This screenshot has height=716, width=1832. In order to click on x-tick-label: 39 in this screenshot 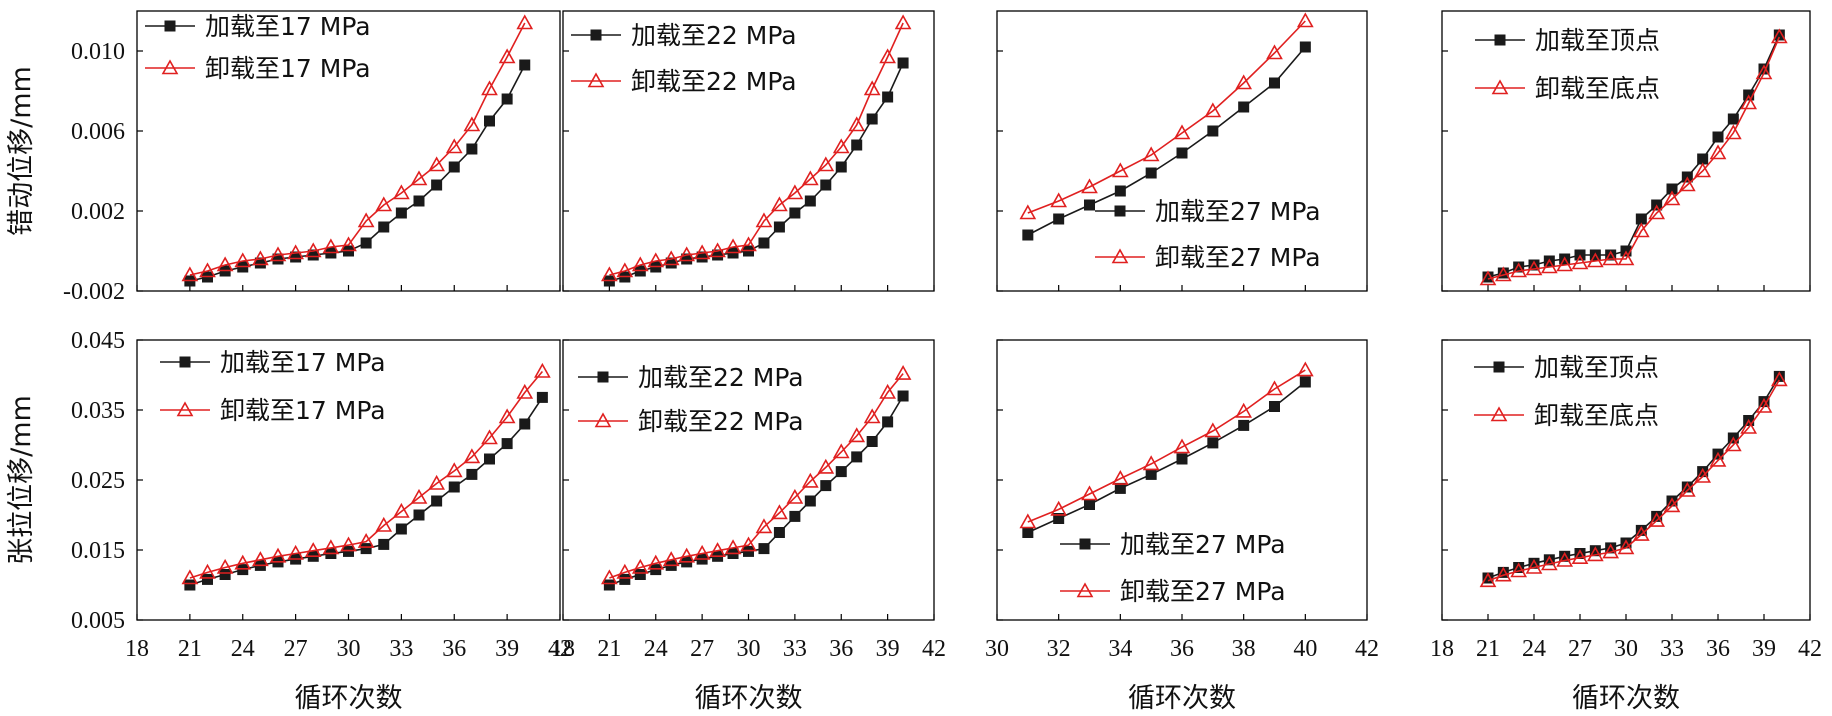, I will do `click(1764, 649)`.